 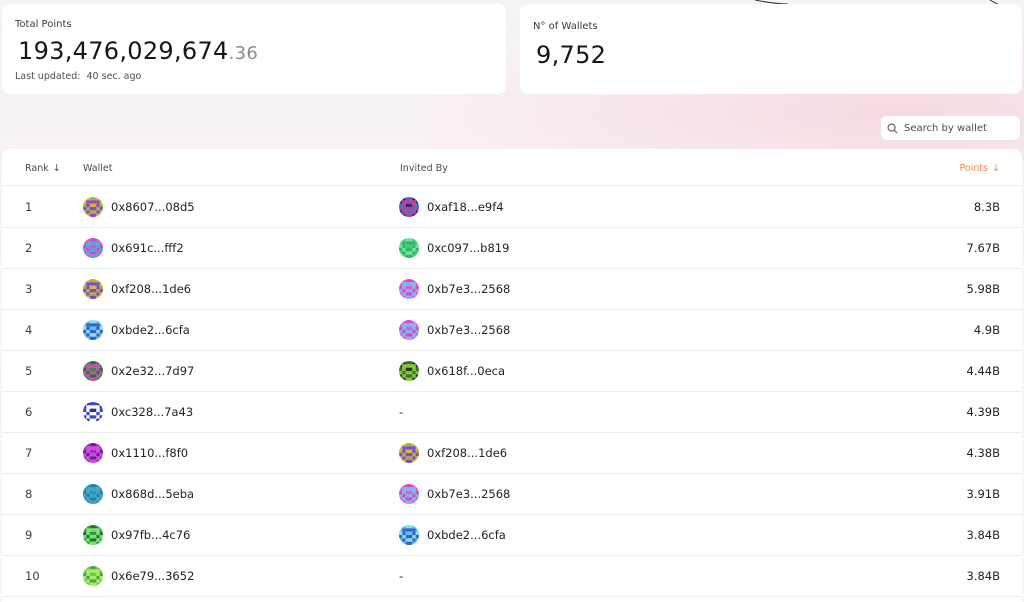 I want to click on last-updated: Last updated: 40 sec. ago, so click(x=78, y=76).